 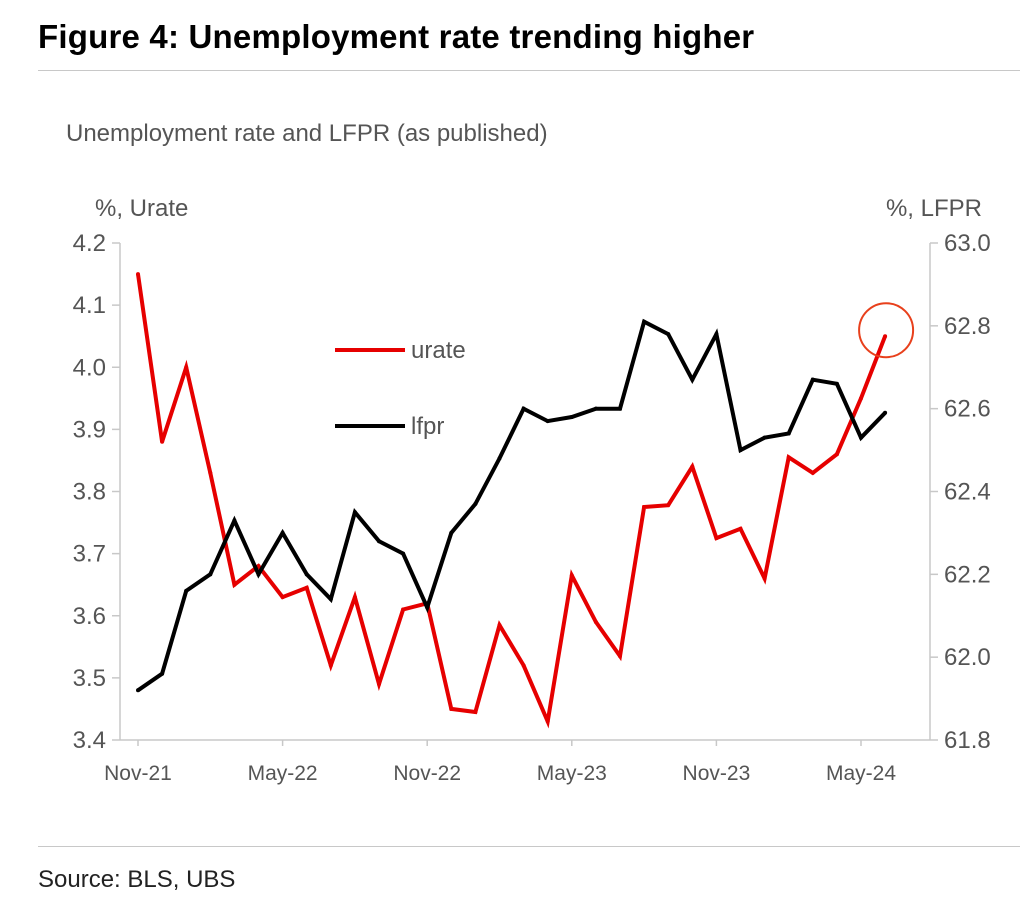 I want to click on legend: urate lfpr, so click(x=400, y=388).